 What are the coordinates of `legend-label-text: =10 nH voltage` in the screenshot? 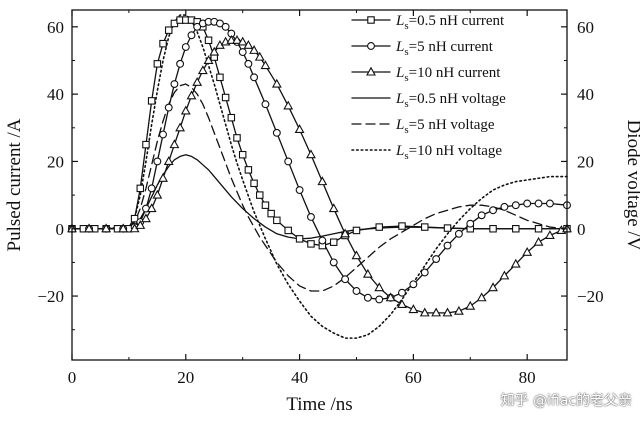 It's located at (456, 151).